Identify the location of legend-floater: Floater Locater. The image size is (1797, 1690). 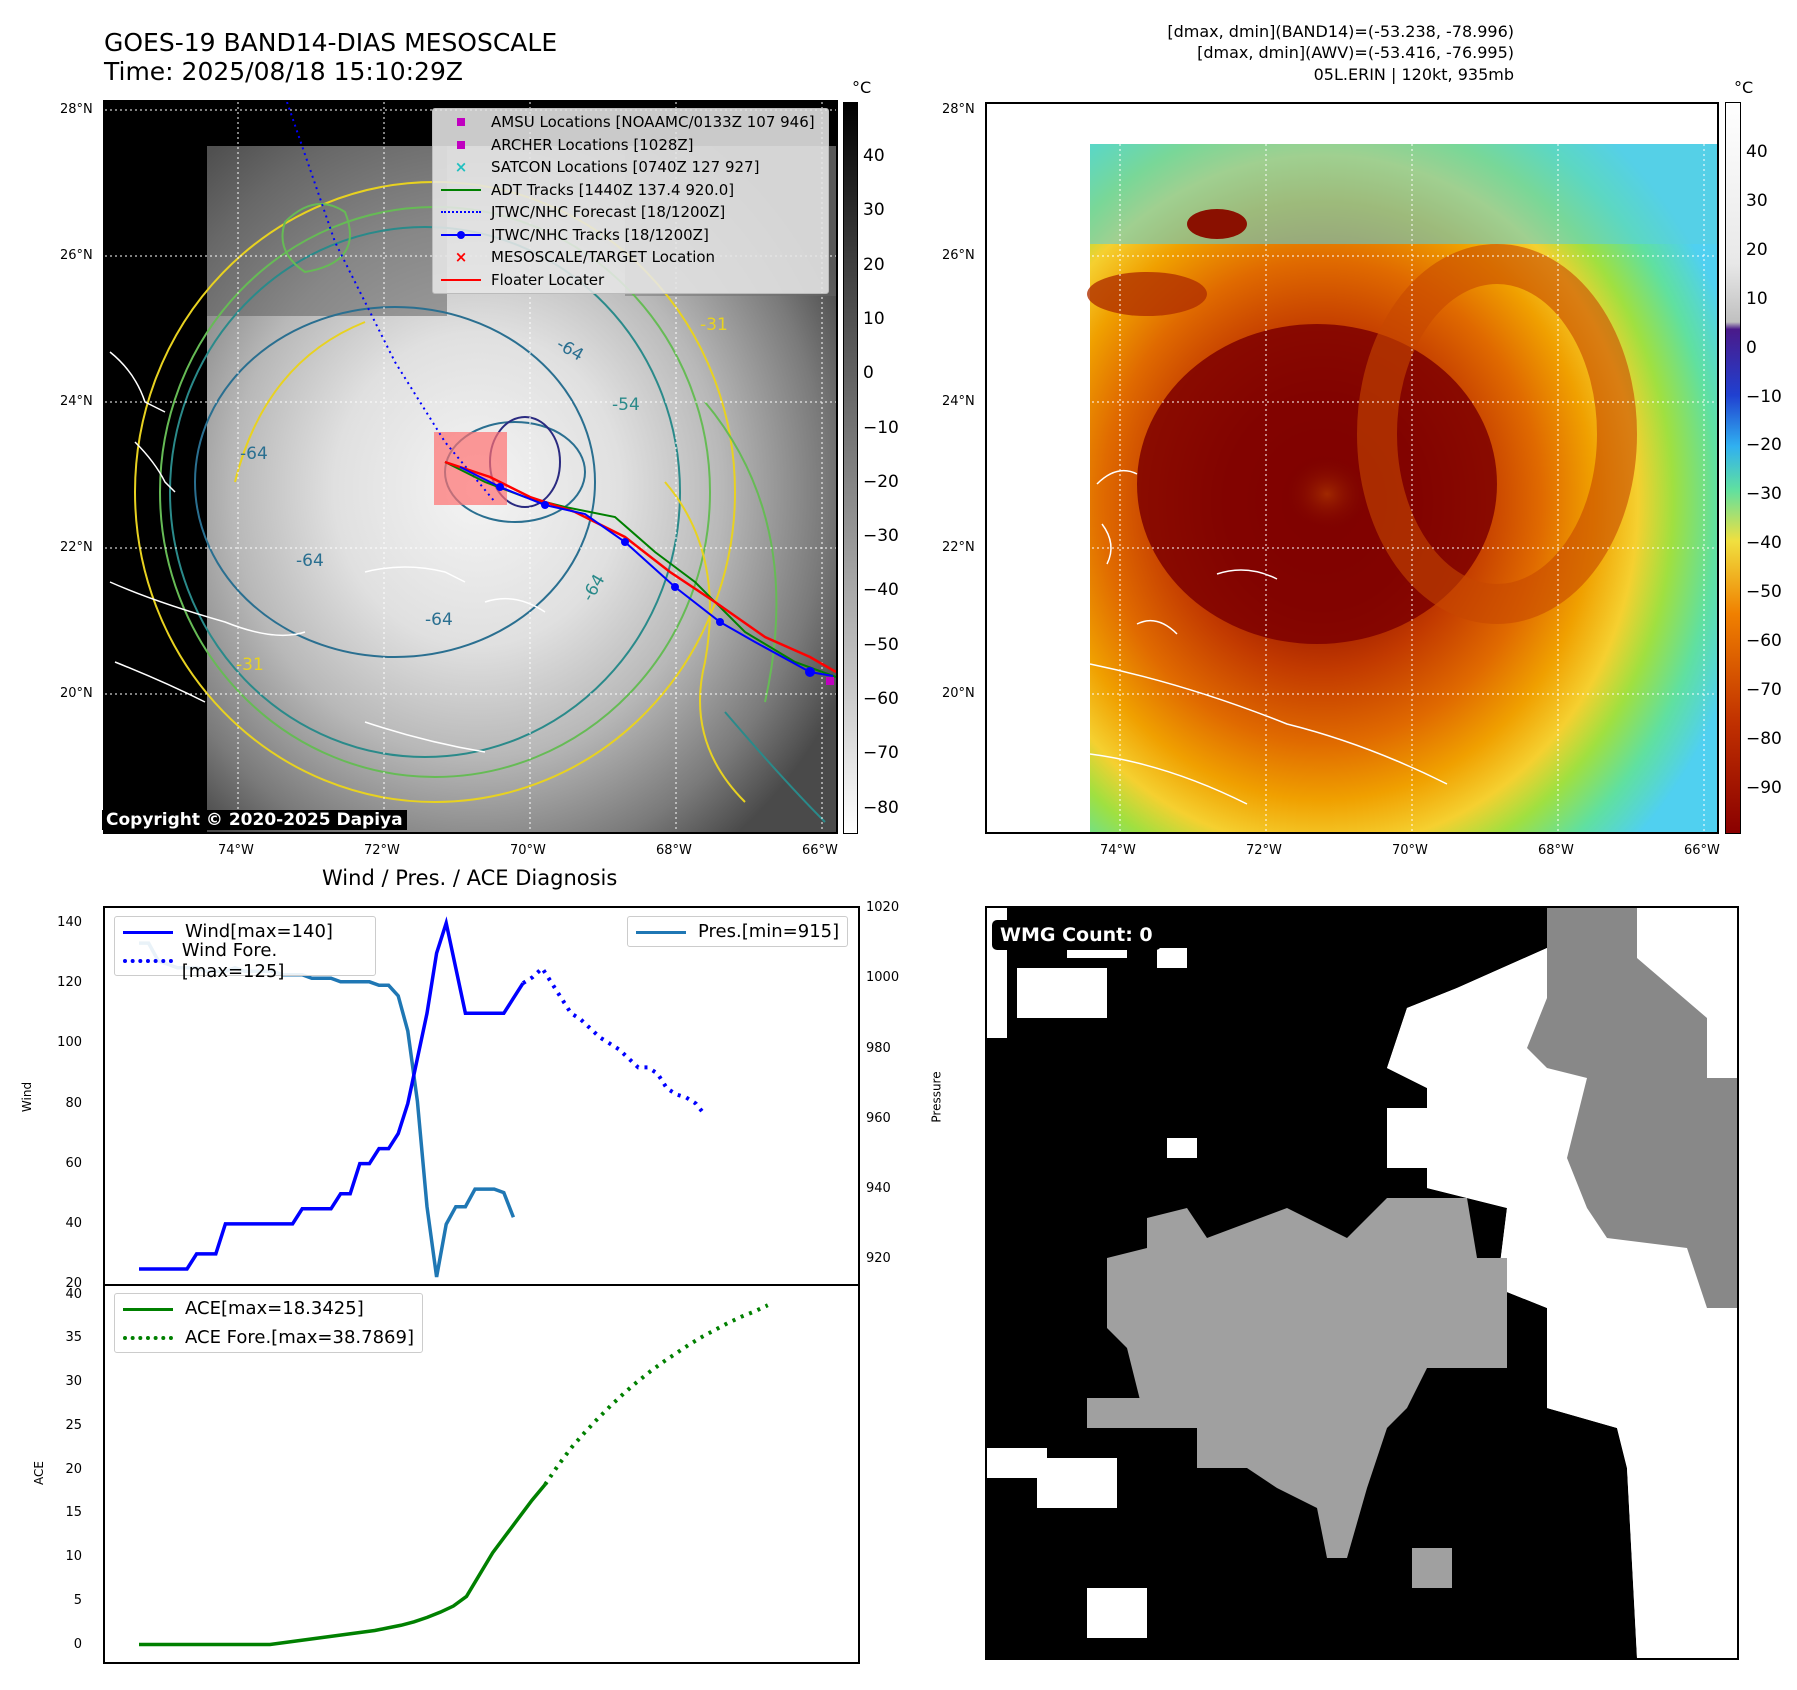
(630, 280).